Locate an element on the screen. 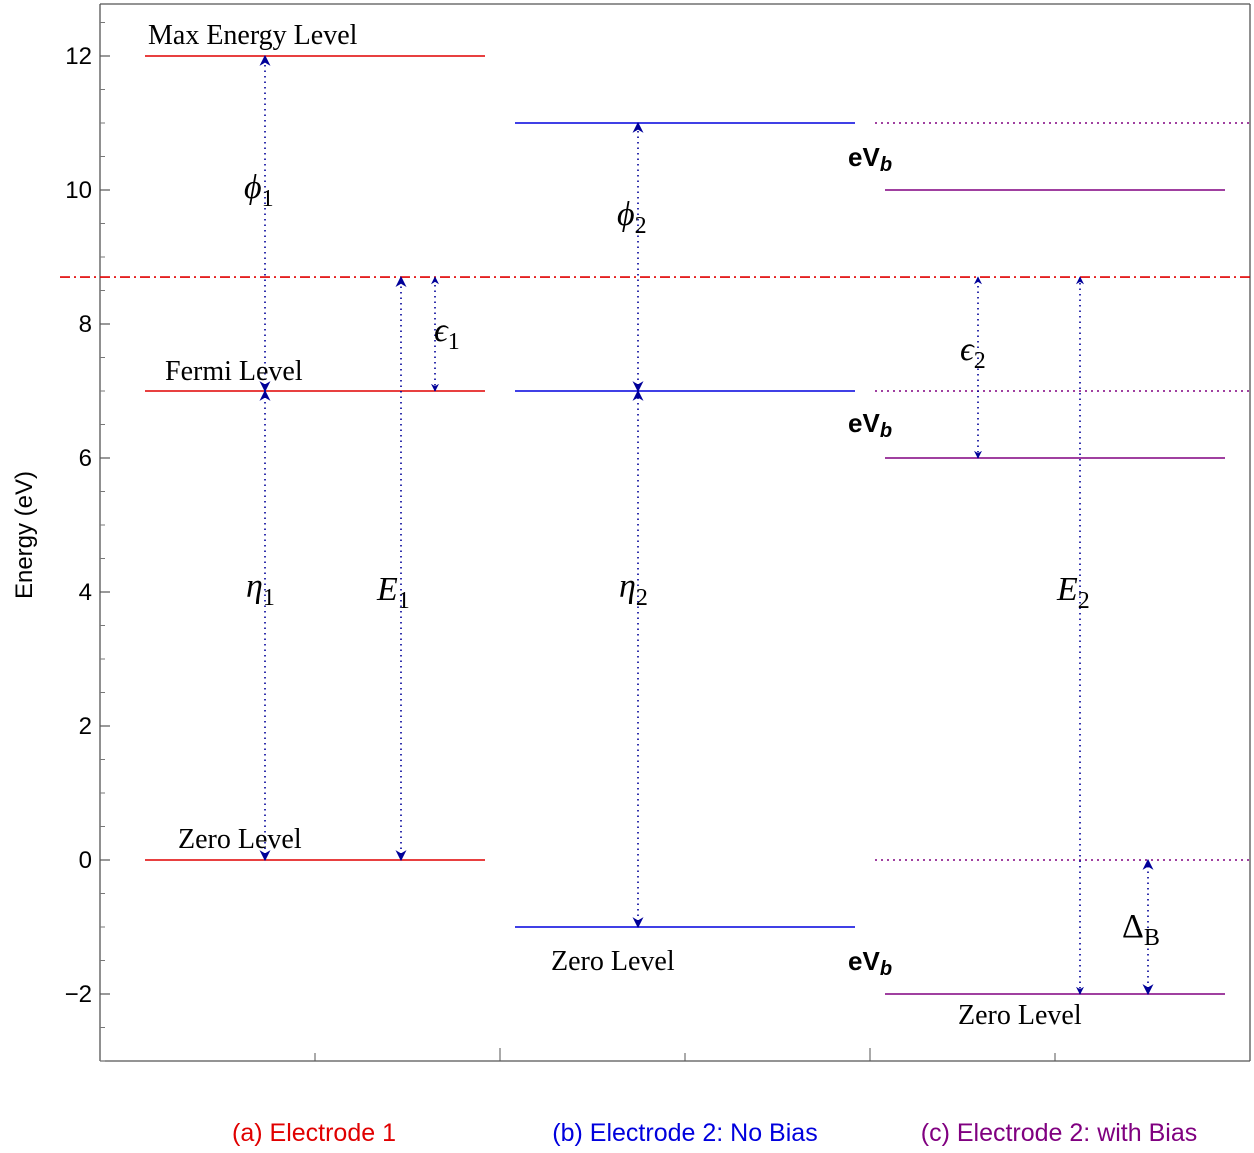 Image resolution: width=1254 pixels, height=1153 pixels. max-energy-label: Max Energy Level is located at coordinates (253, 35).